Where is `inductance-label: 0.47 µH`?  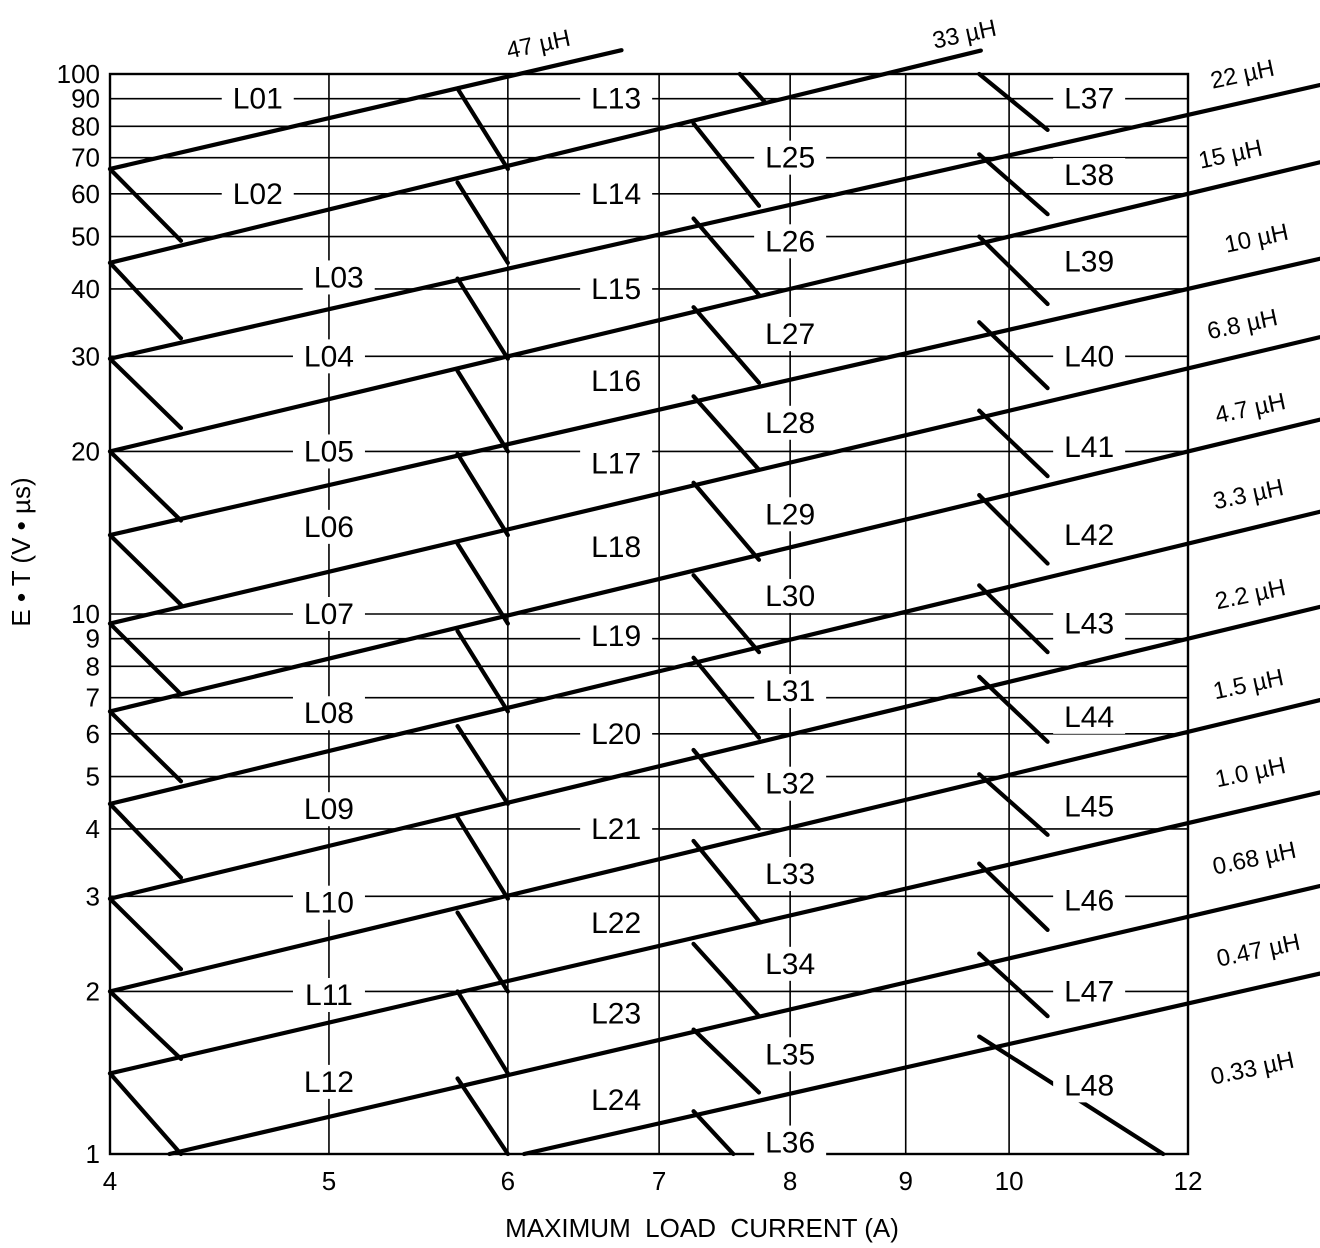
inductance-label: 0.47 µH is located at coordinates (1258, 951).